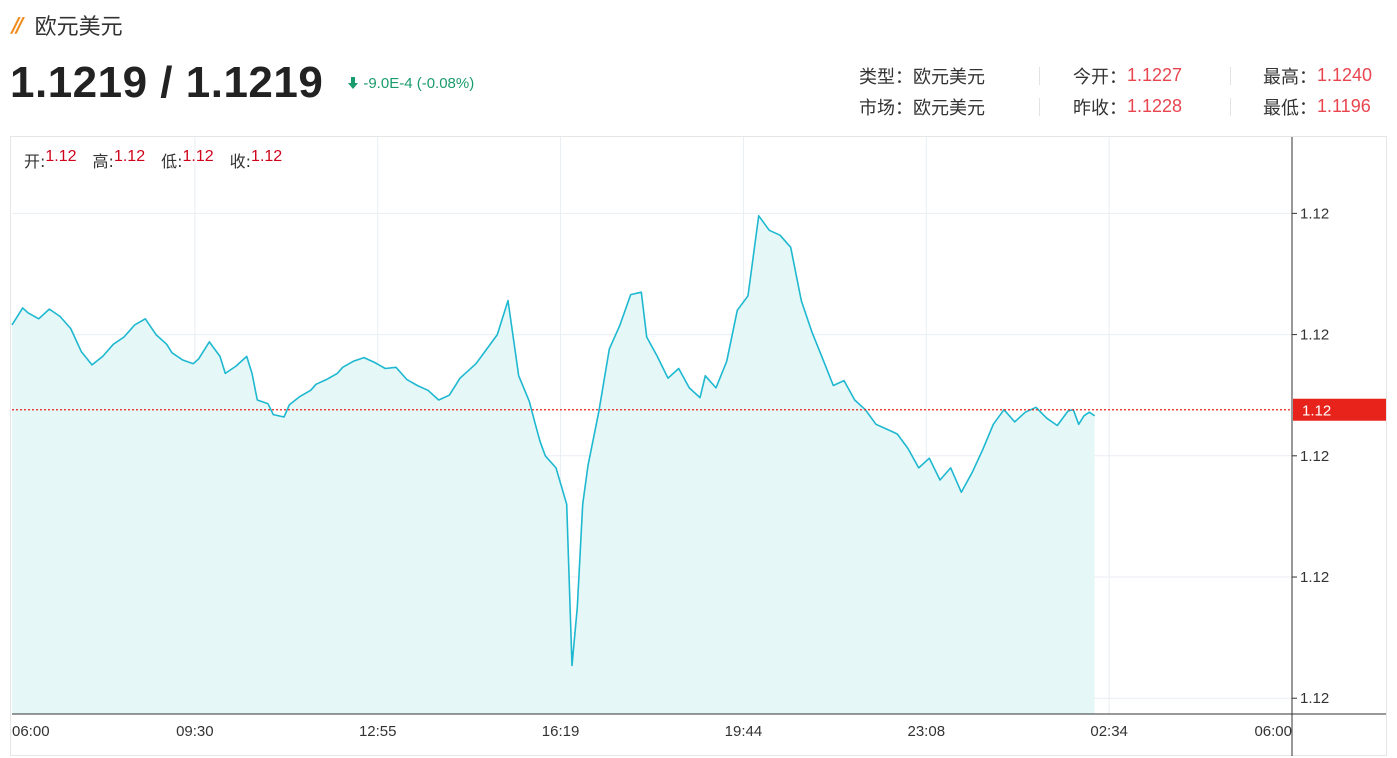  Describe the element at coordinates (198, 156) in the screenshot. I see `ohlc-low-value: 1.12` at that location.